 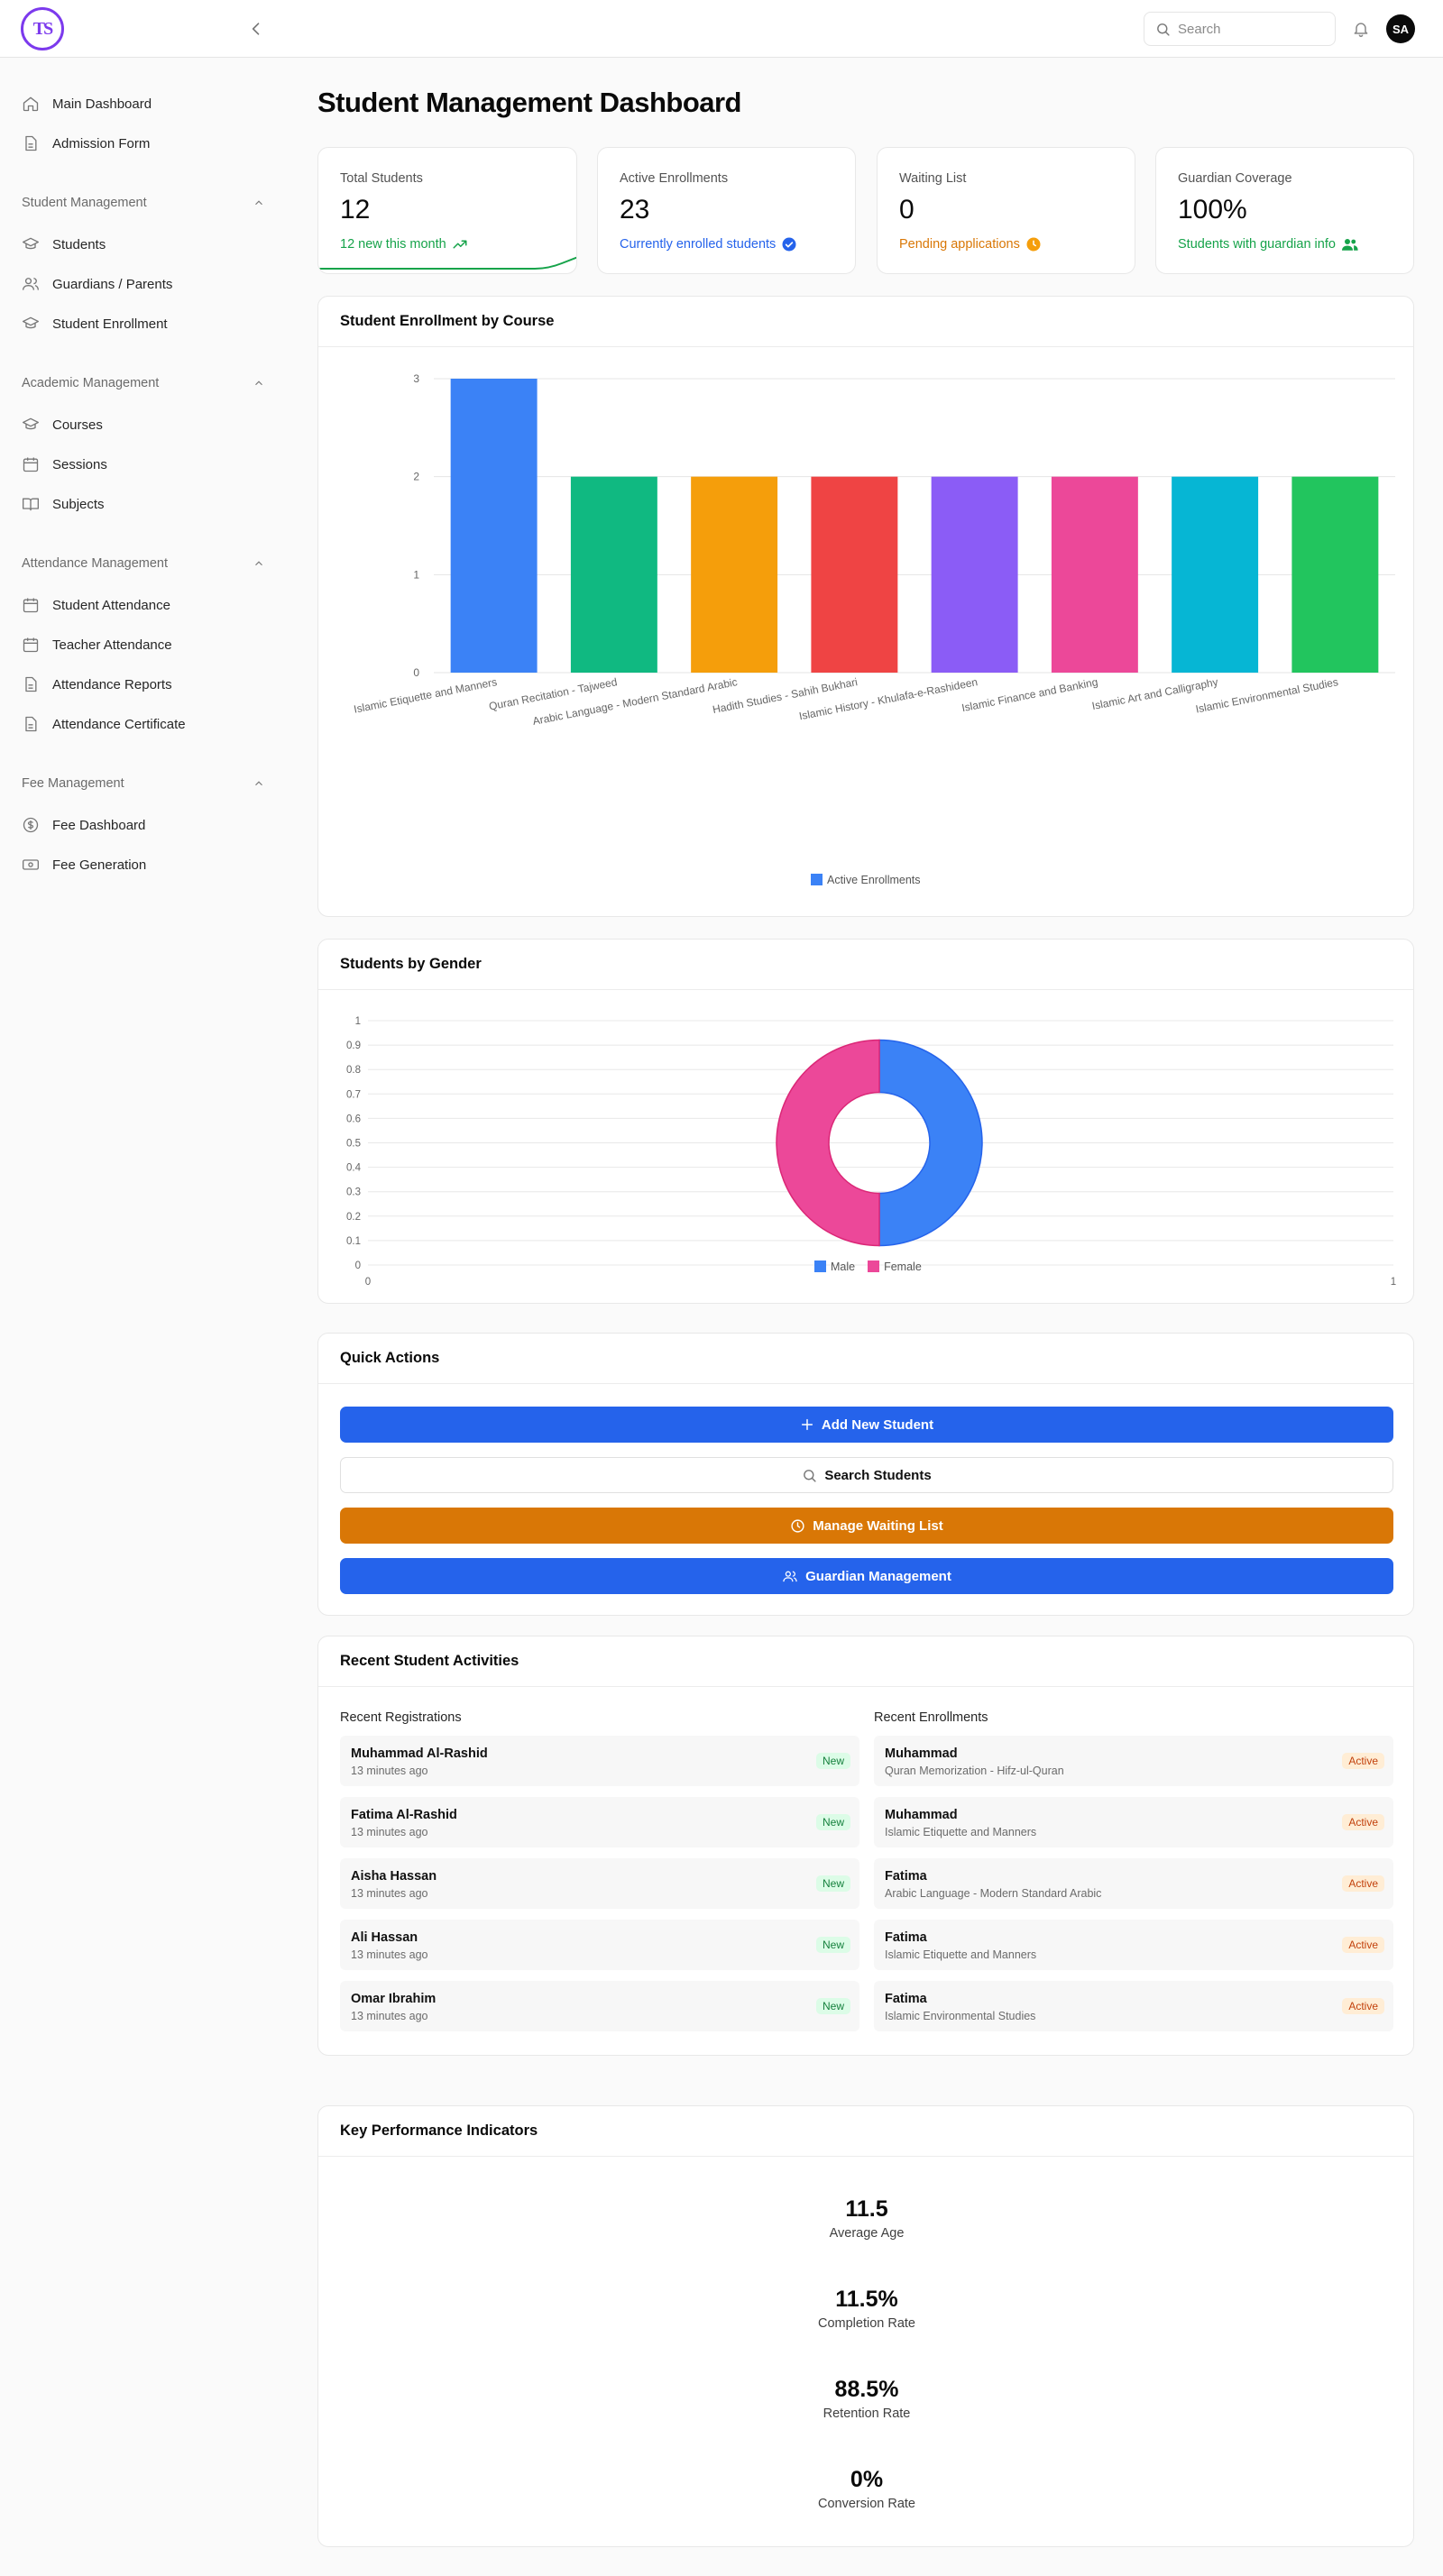 I want to click on add-new-student-button: Add New Student, so click(x=866, y=1425).